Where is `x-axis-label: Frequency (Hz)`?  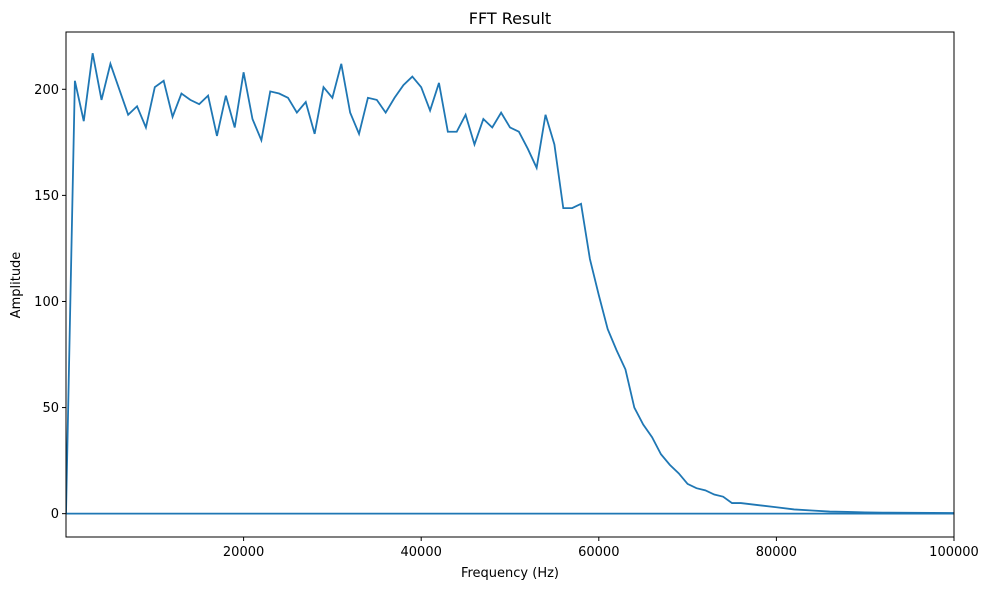 x-axis-label: Frequency (Hz) is located at coordinates (510, 573).